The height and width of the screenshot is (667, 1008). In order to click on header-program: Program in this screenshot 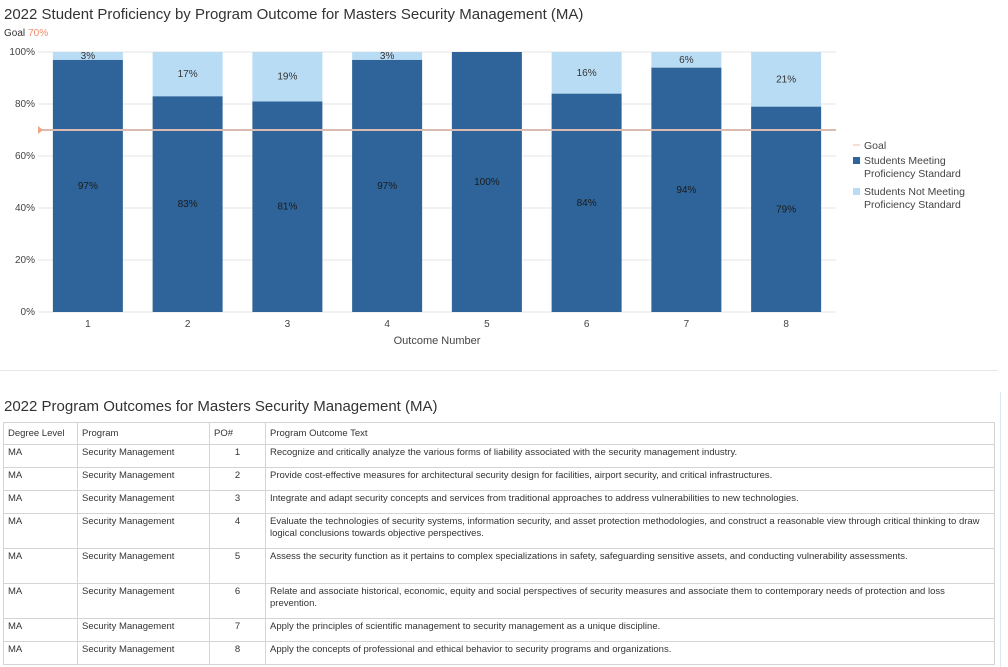, I will do `click(143, 433)`.